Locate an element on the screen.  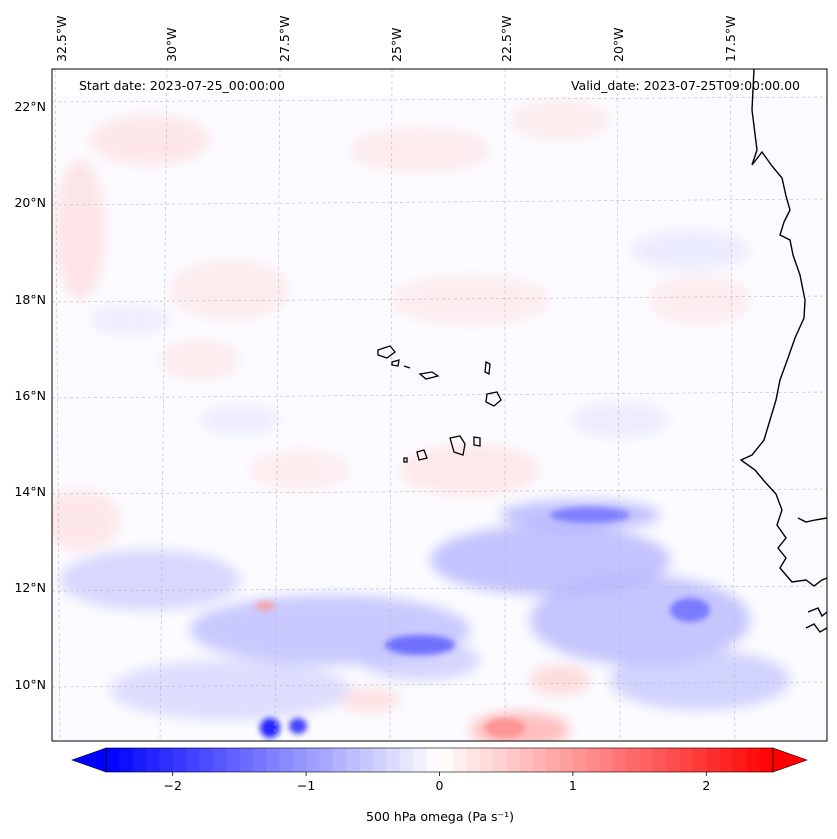
lon-label: 30°W is located at coordinates (171, 44).